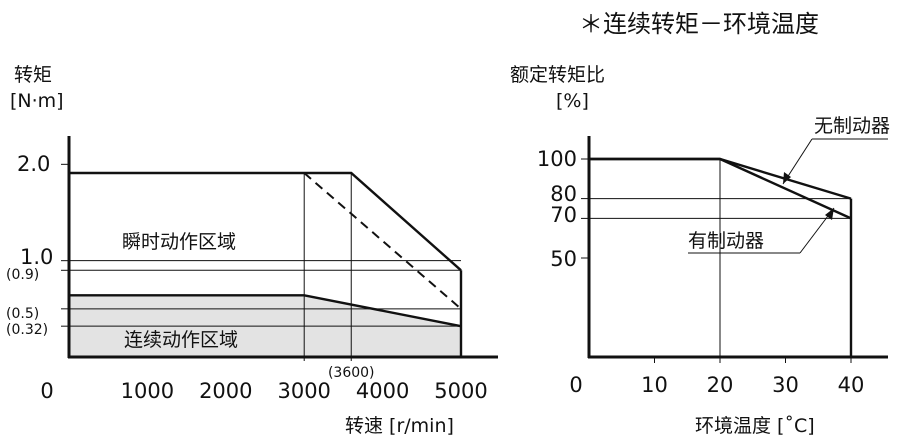  Describe the element at coordinates (557, 75) in the screenshot. I see `chart2-ylabel-line1: 额定转矩比` at that location.